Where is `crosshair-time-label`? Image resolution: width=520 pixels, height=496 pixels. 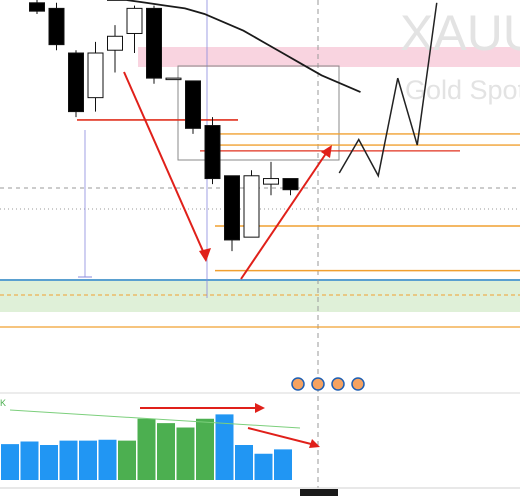
crosshair-time-label is located at coordinates (319, 492).